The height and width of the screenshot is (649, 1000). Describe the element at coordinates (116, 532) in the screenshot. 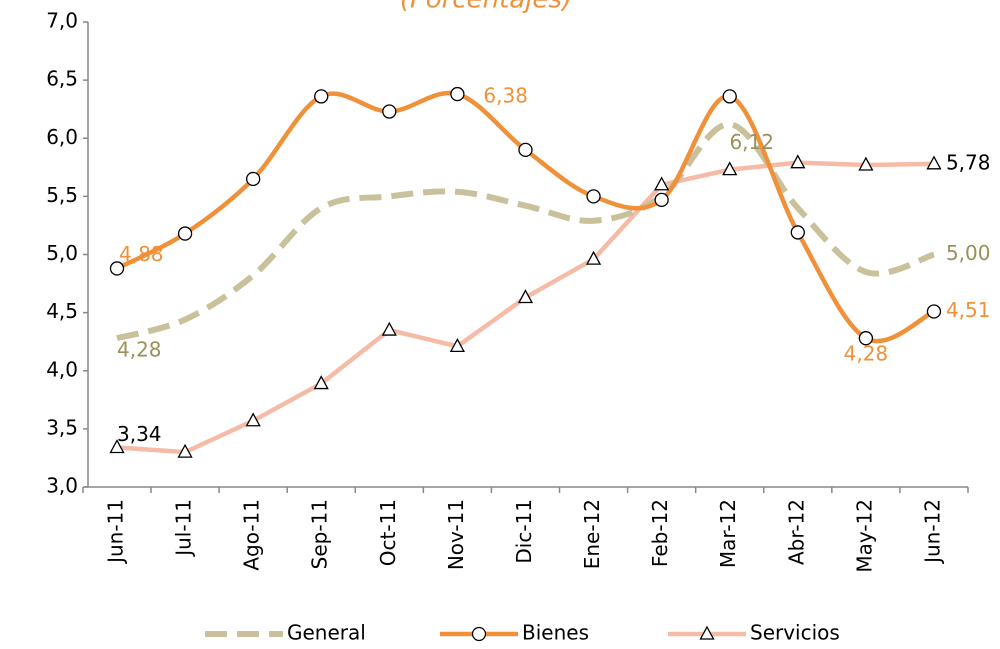

I see `x-tick-label: Jun-11` at that location.